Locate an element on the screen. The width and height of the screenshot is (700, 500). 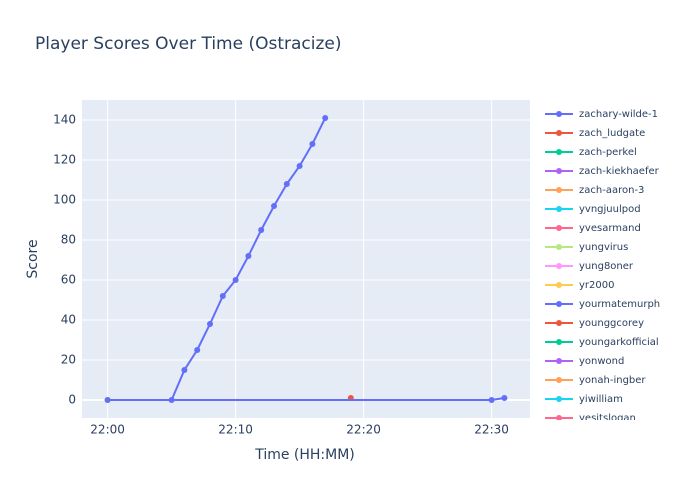
legend-item: yvngjuulpod is located at coordinates (593, 209).